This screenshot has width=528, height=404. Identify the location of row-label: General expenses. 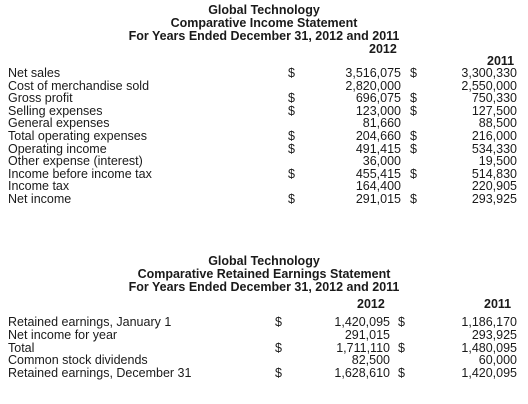
(59, 123).